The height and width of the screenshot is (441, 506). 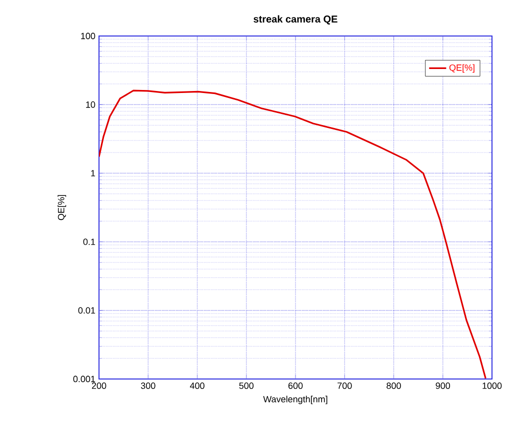 I want to click on x-axis-title: Wavelength[nm], so click(x=295, y=400).